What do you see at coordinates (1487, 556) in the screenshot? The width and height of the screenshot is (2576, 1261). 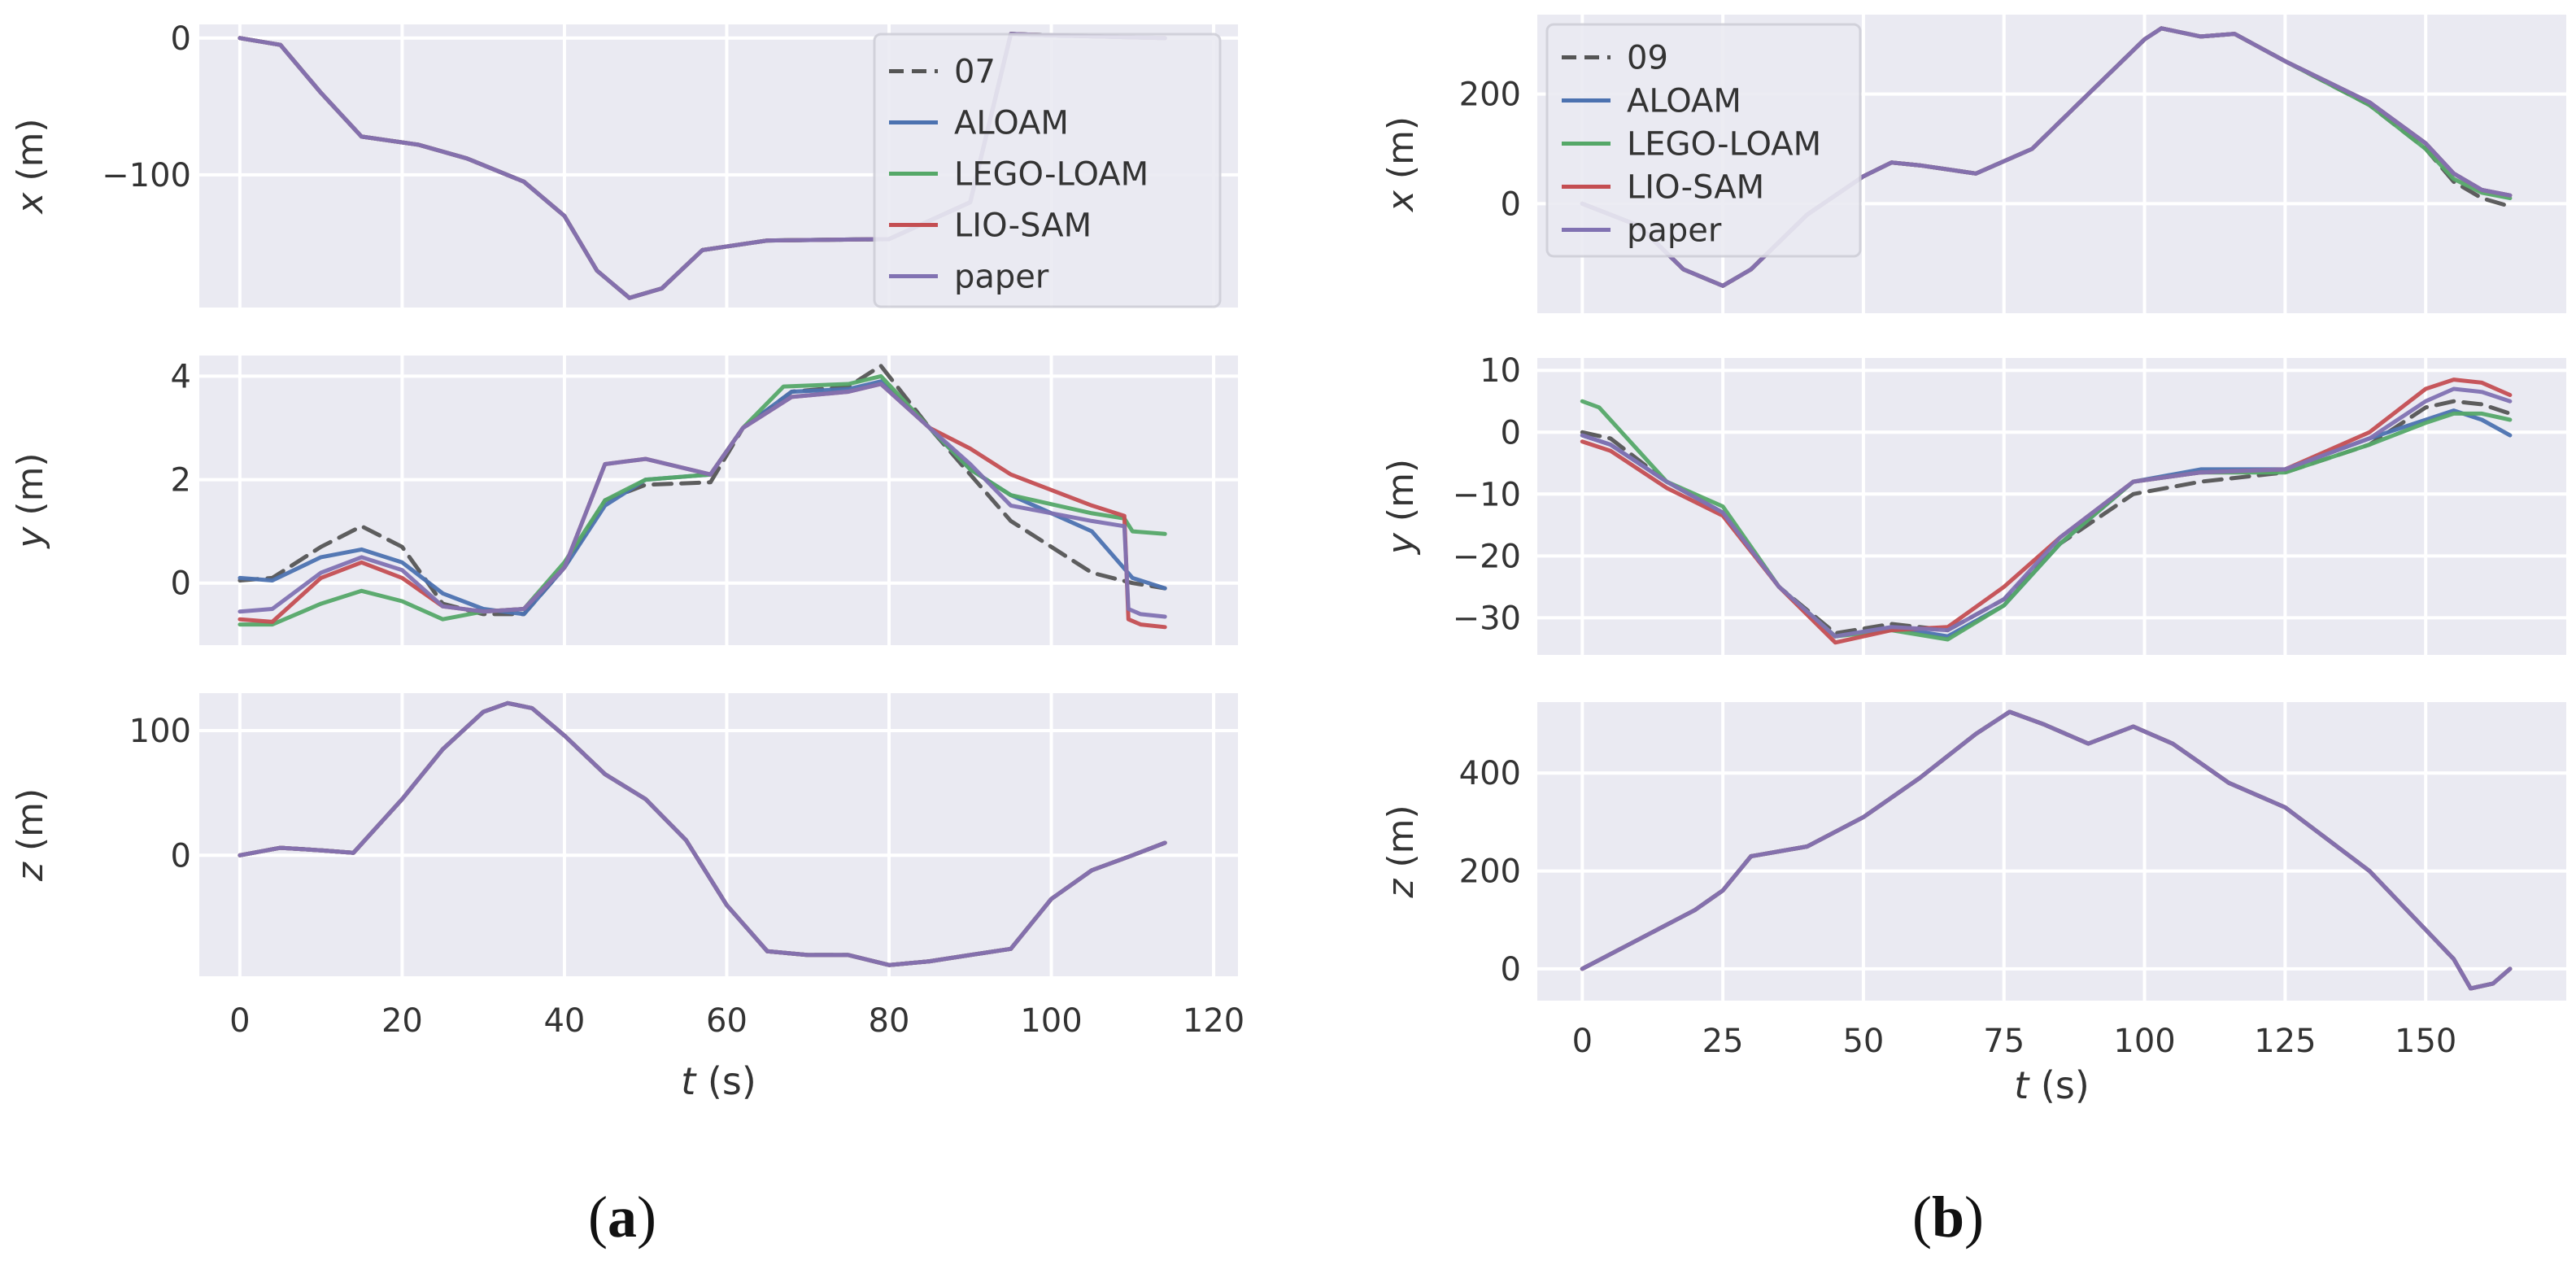 I see `y-tick-label: −20` at bounding box center [1487, 556].